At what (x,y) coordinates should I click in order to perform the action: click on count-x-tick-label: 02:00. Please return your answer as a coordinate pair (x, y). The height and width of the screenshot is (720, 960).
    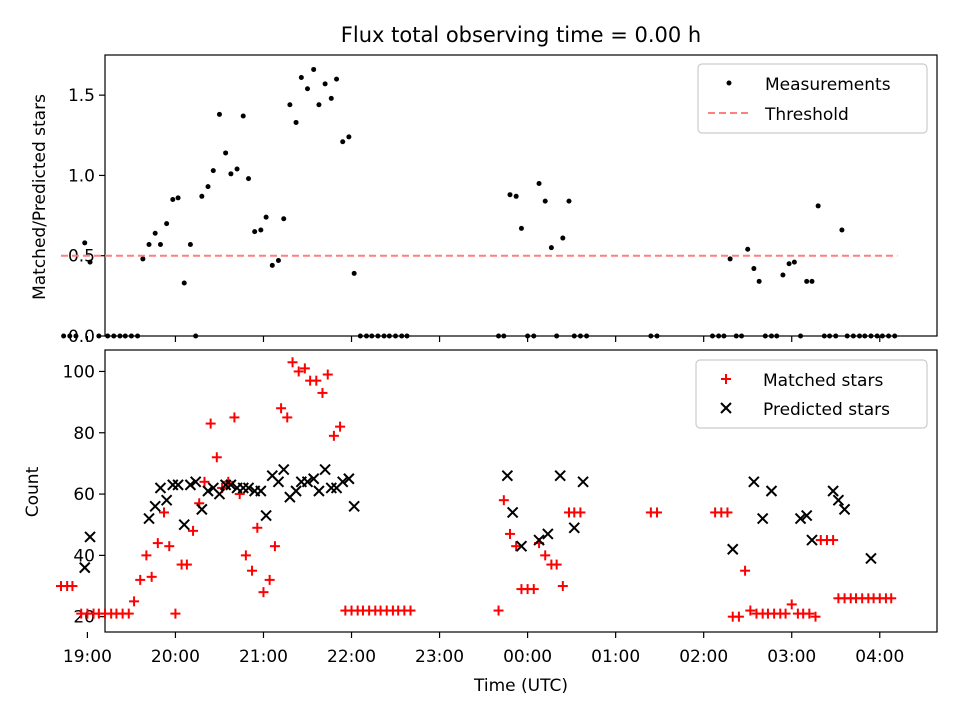
    Looking at the image, I should click on (703, 657).